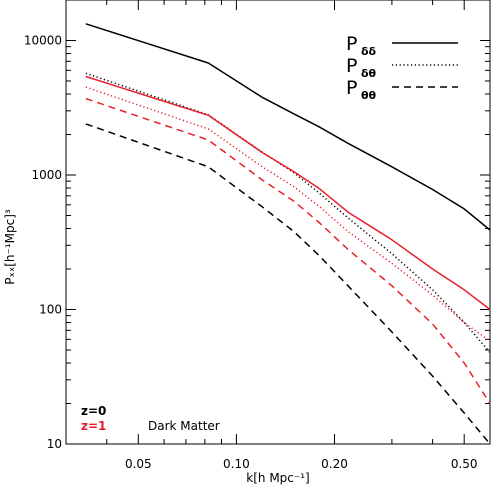 Image resolution: width=491 pixels, height=487 pixels. I want to click on annotation-dark-matter: Dark Matter, so click(184, 426).